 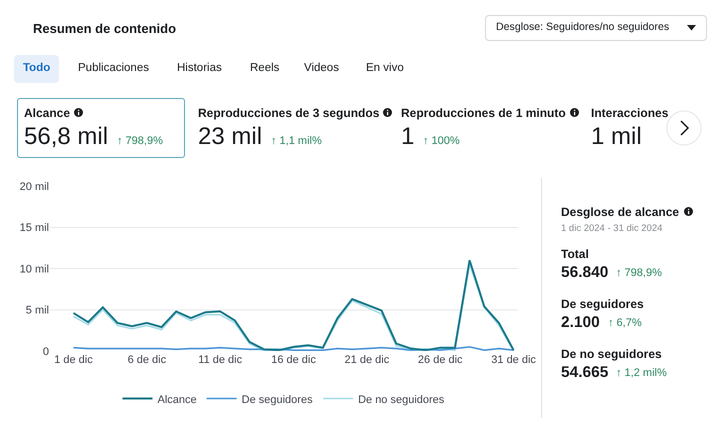 I want to click on x-tick-label: 6 de dic, so click(x=147, y=360).